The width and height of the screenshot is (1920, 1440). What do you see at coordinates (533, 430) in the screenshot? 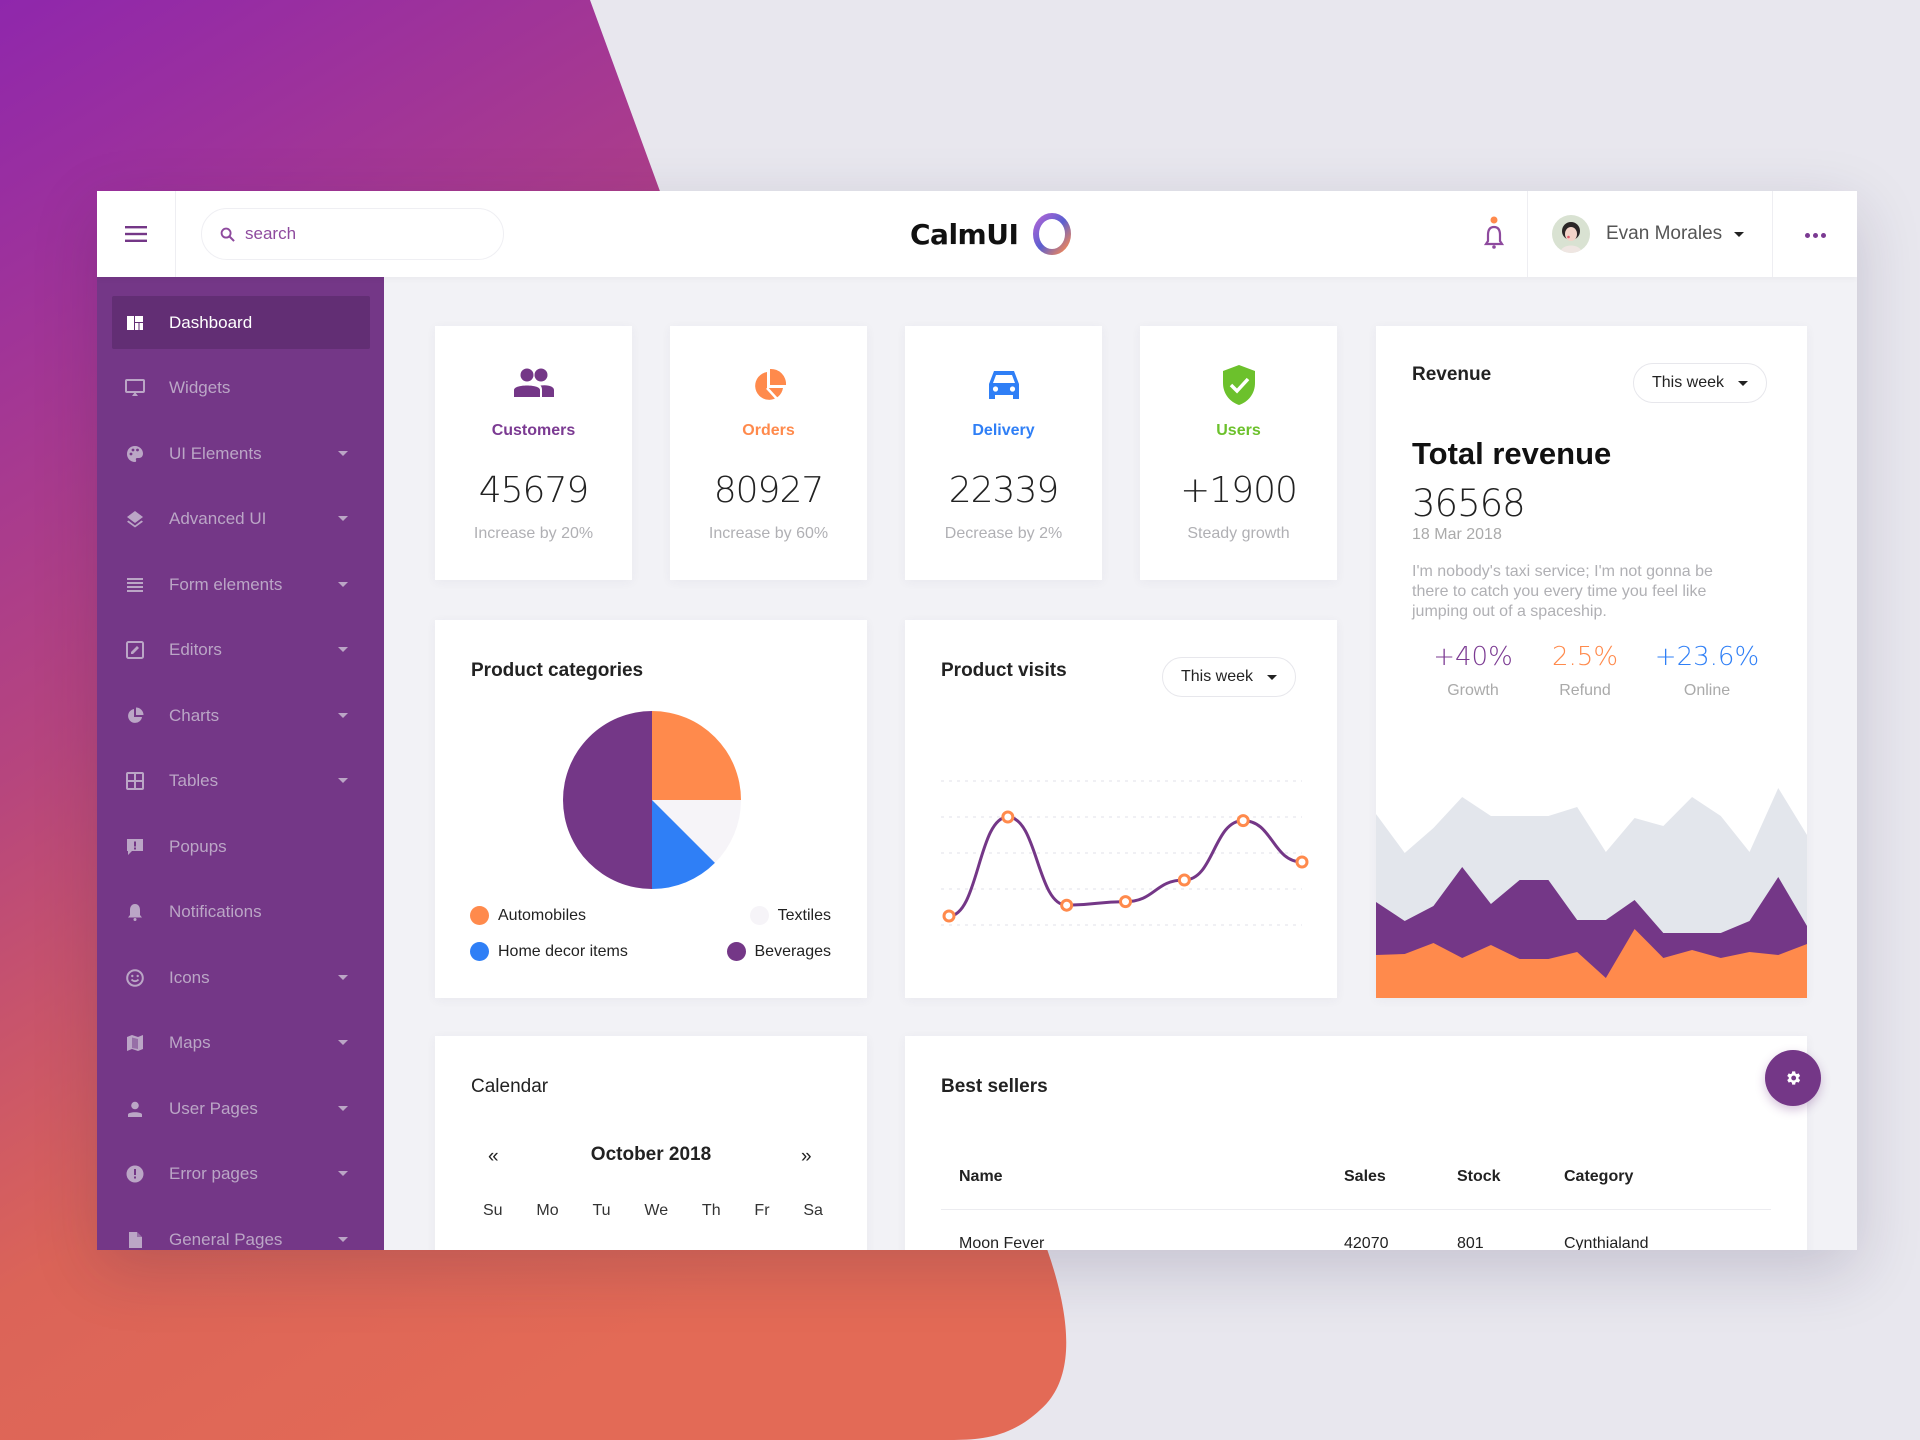
I see `stat-label: Customers` at bounding box center [533, 430].